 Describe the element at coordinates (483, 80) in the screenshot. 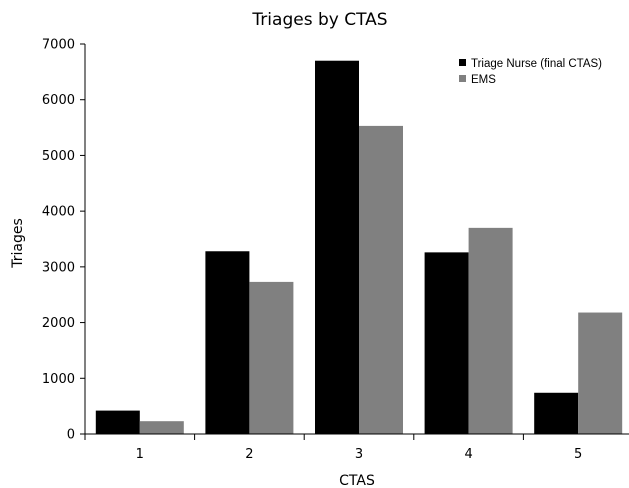

I see `legend-label-ems: EMS` at that location.